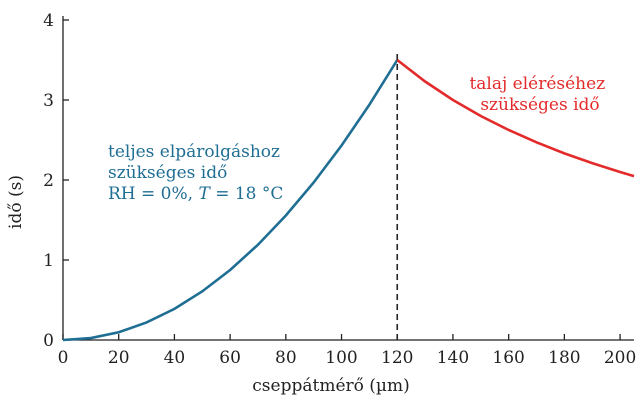 This screenshot has height=396, width=636. What do you see at coordinates (16, 202) in the screenshot?
I see `y-axis-title: idő (s)` at bounding box center [16, 202].